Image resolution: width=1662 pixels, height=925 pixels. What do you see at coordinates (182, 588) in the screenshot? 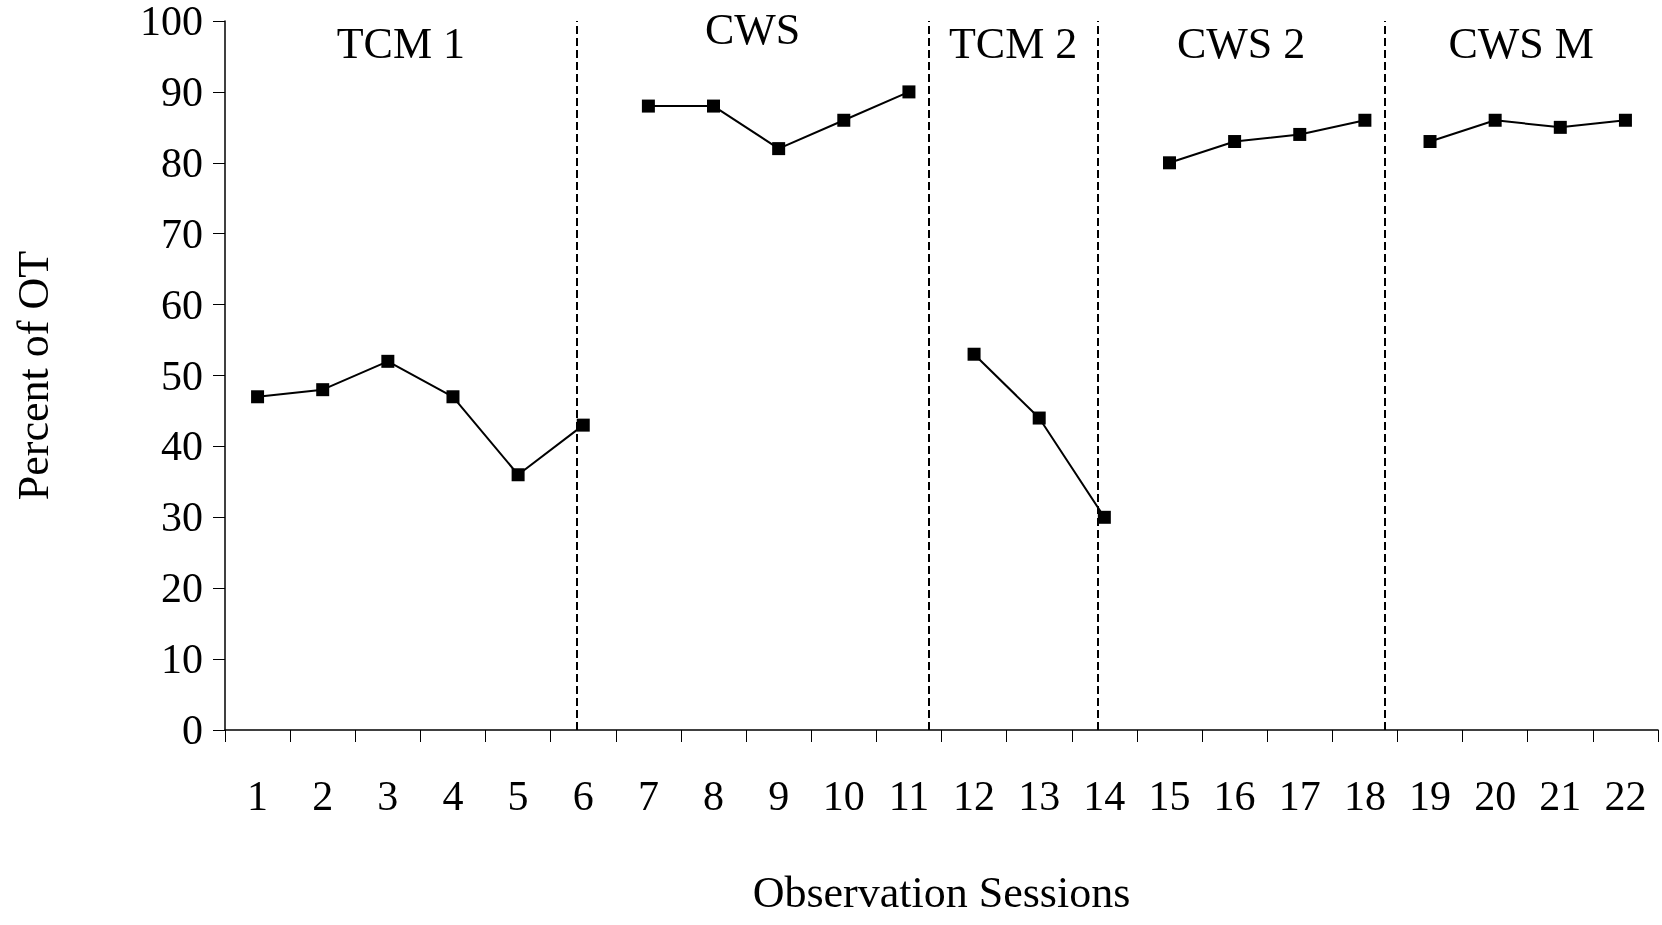
I see `y-tick-label: 20` at bounding box center [182, 588].